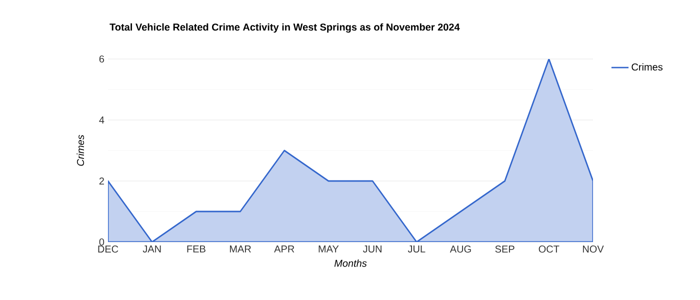  What do you see at coordinates (328, 249) in the screenshot?
I see `x-tick-label: MAY` at bounding box center [328, 249].